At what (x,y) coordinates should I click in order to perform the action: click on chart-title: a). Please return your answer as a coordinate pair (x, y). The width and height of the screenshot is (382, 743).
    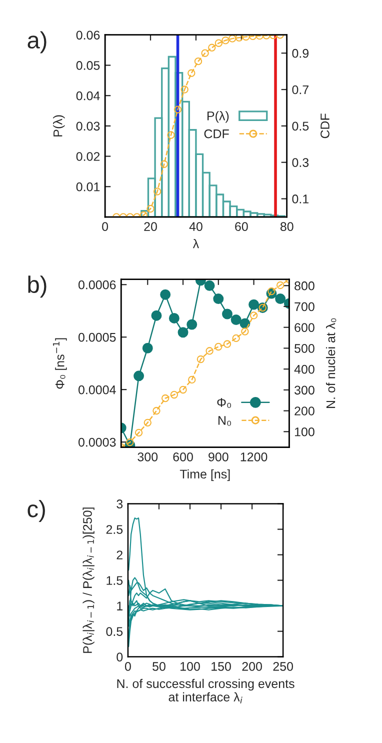
    Looking at the image, I should click on (37, 42).